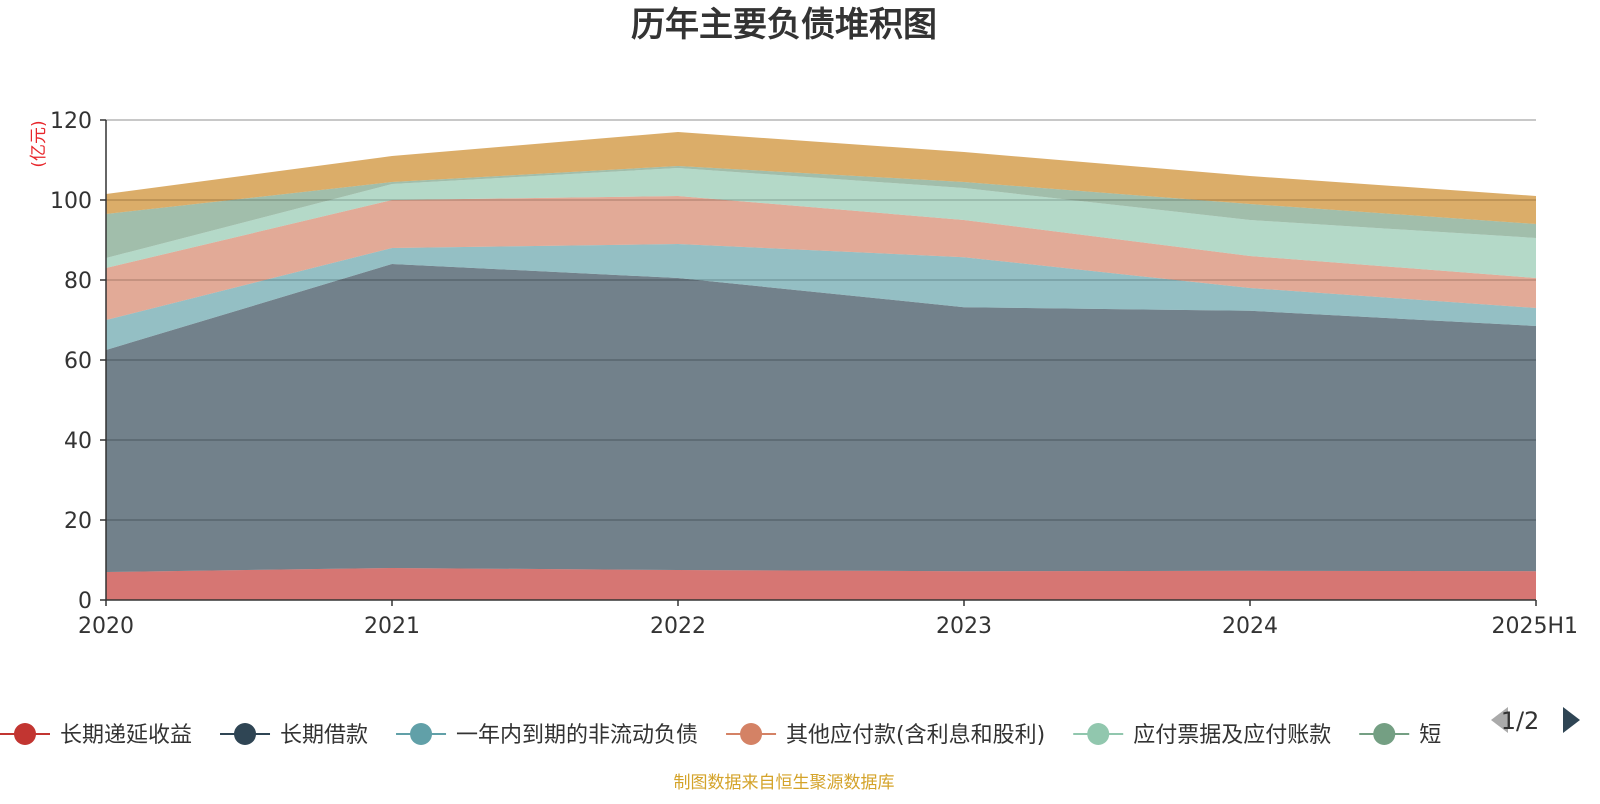 The height and width of the screenshot is (804, 1600). I want to click on legend-item: 短, so click(1400, 735).